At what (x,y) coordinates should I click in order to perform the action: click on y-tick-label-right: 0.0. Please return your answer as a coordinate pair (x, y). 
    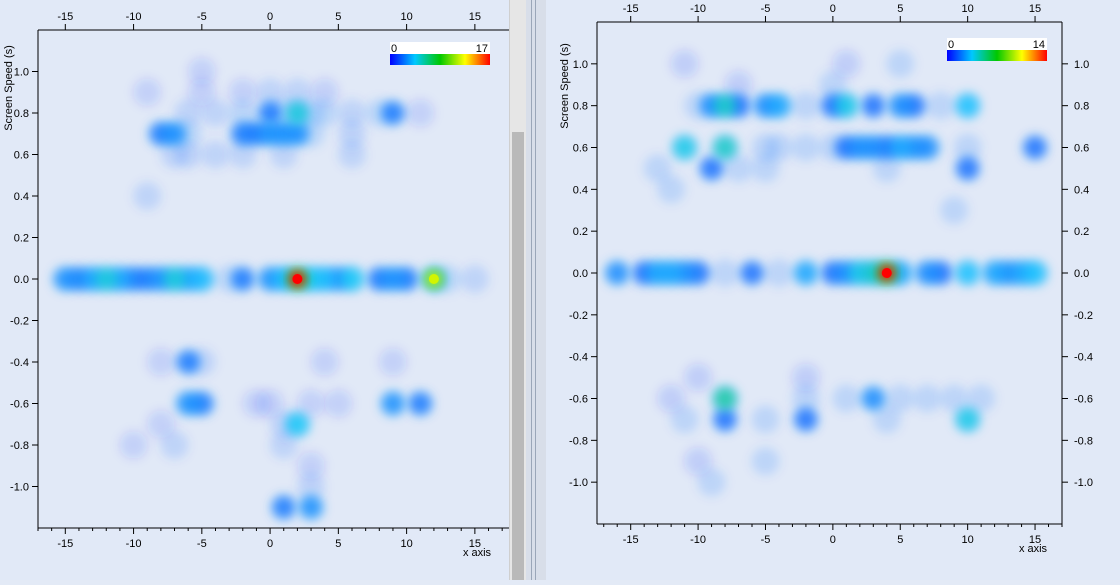
    Looking at the image, I should click on (1081, 274).